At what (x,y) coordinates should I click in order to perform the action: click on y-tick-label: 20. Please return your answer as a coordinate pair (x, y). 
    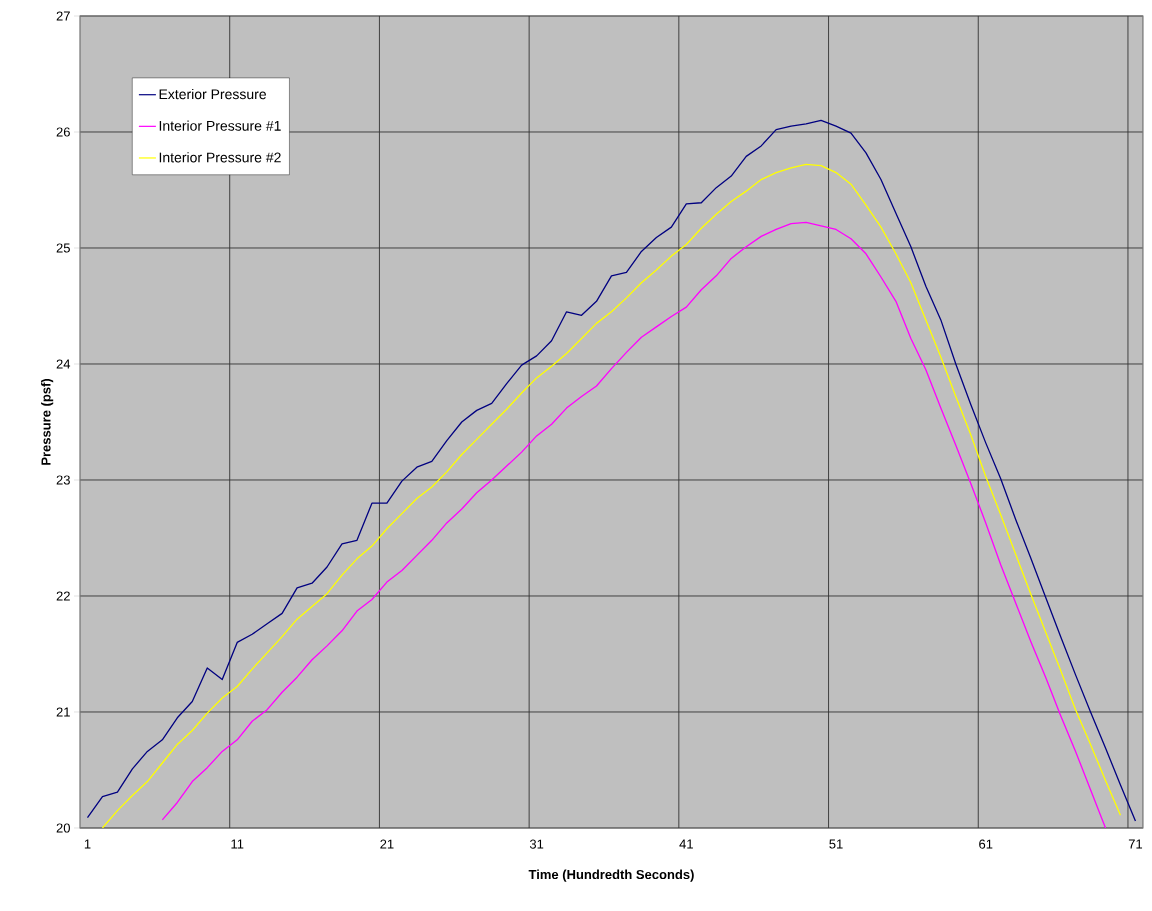
    Looking at the image, I should click on (63, 828).